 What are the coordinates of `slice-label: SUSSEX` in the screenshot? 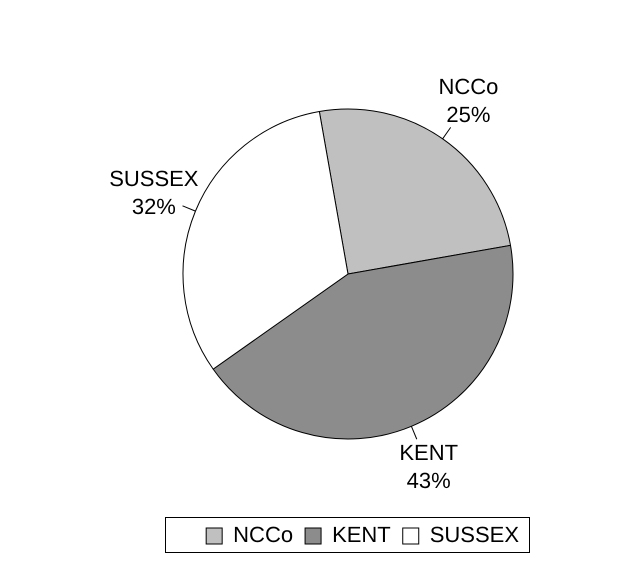 It's located at (154, 179).